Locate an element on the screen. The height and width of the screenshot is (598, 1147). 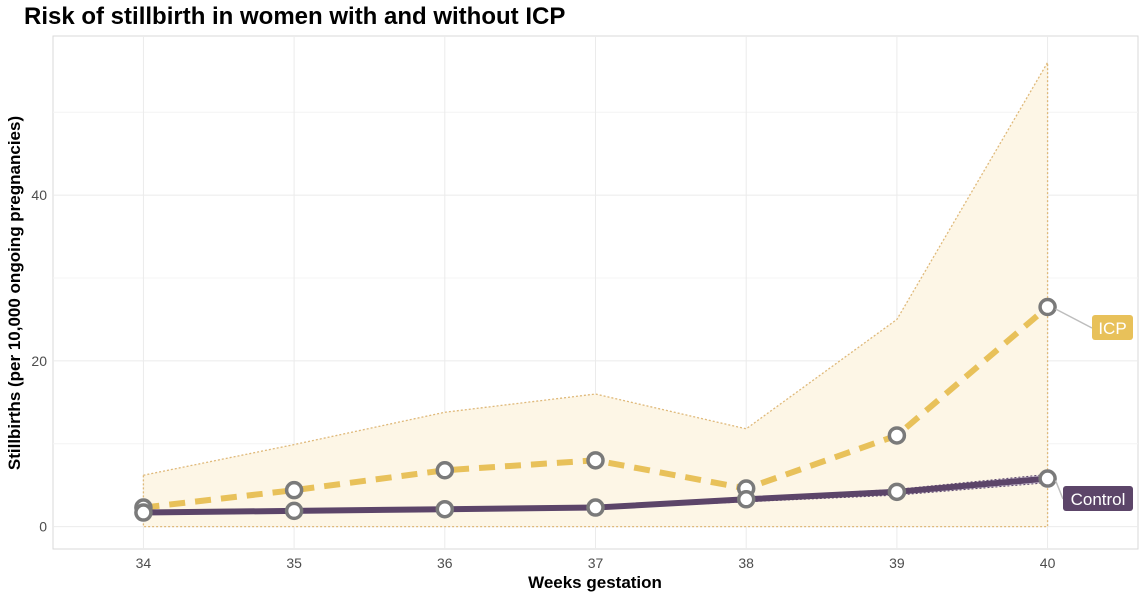
x-tick-label: 40 is located at coordinates (1048, 563).